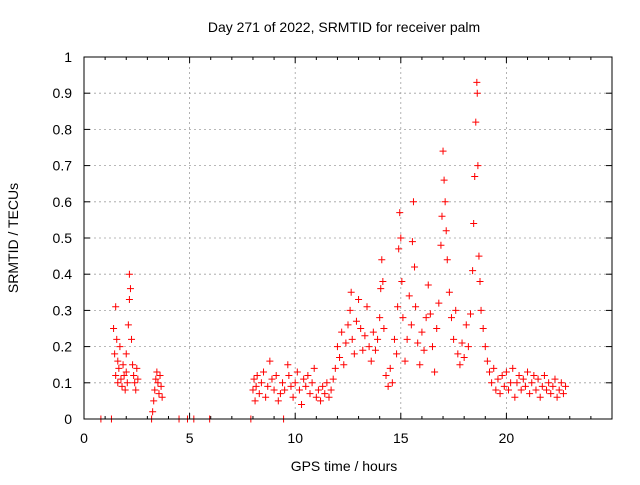  What do you see at coordinates (295, 438) in the screenshot?
I see `x-tick-label: 10` at bounding box center [295, 438].